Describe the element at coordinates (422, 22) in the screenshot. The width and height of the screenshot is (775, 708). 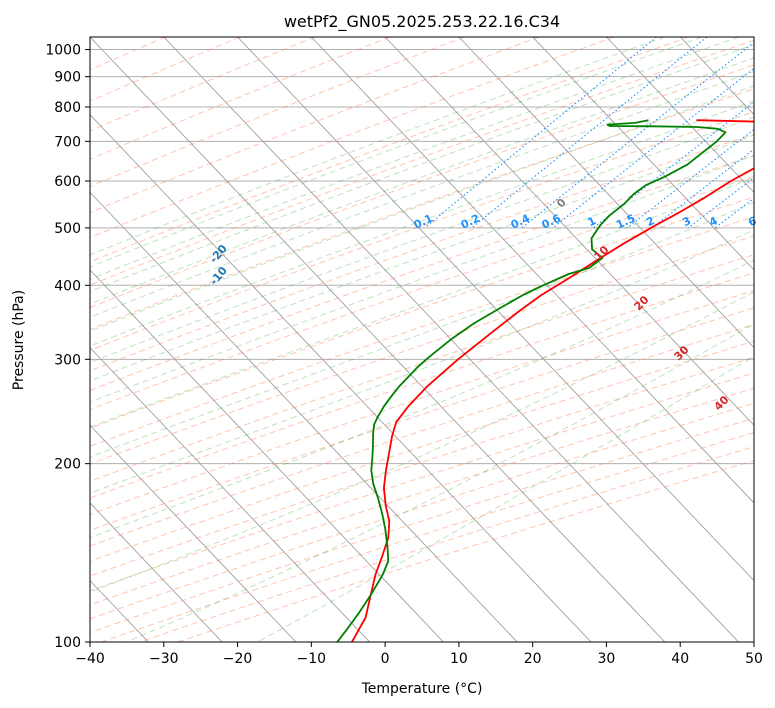
I see `chart-title: wetPf2_GN05.2025.253.22.16.C34` at that location.